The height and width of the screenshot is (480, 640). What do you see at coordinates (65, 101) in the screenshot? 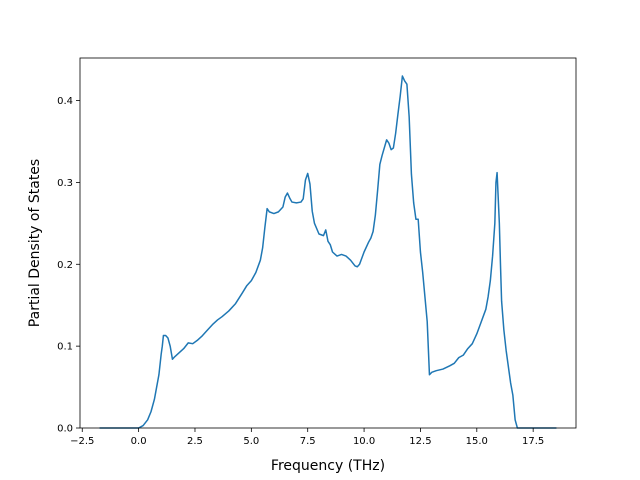
I see `y-tick-label: 0.4` at bounding box center [65, 101].